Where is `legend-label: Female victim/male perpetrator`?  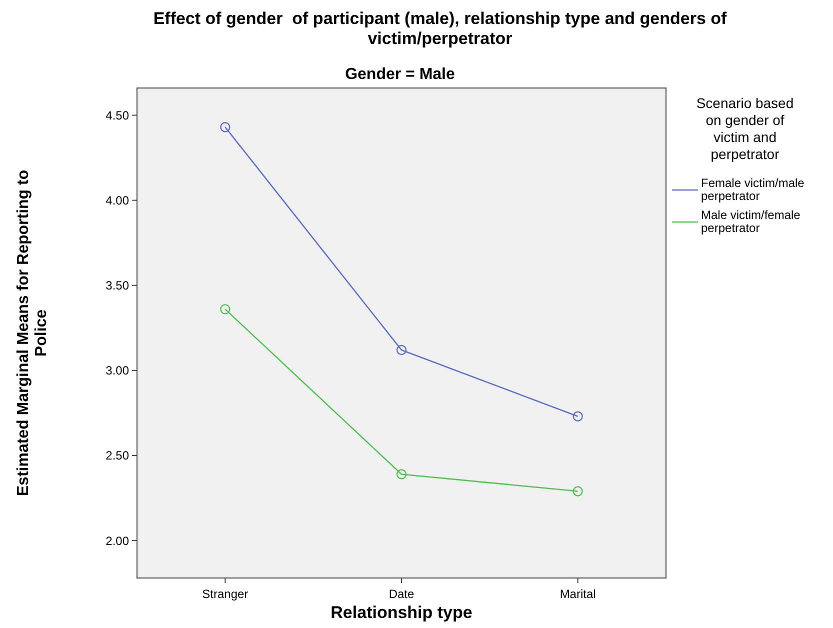 legend-label: Female victim/male perpetrator is located at coordinates (753, 189).